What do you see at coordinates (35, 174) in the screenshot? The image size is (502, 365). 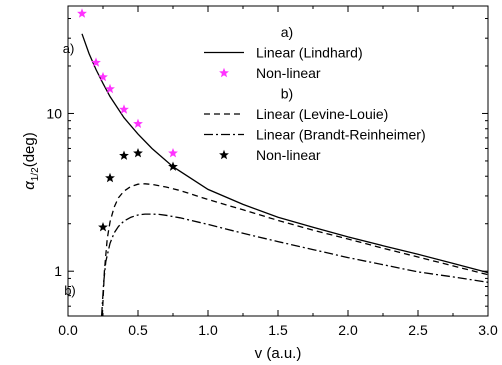 I see `y-axis-title-subscript: 1/2` at bounding box center [35, 174].